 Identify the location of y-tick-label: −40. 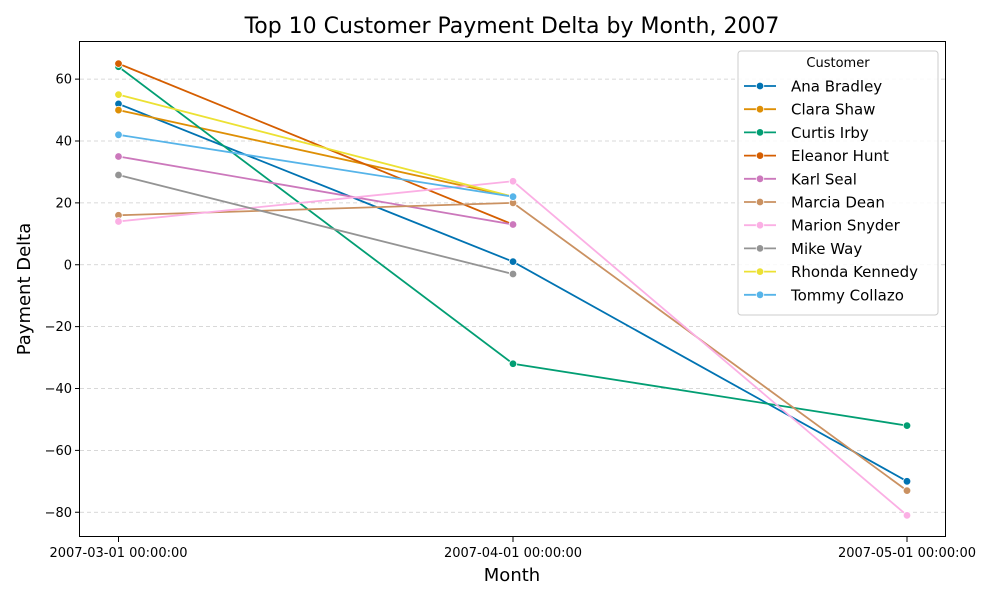
(58, 389).